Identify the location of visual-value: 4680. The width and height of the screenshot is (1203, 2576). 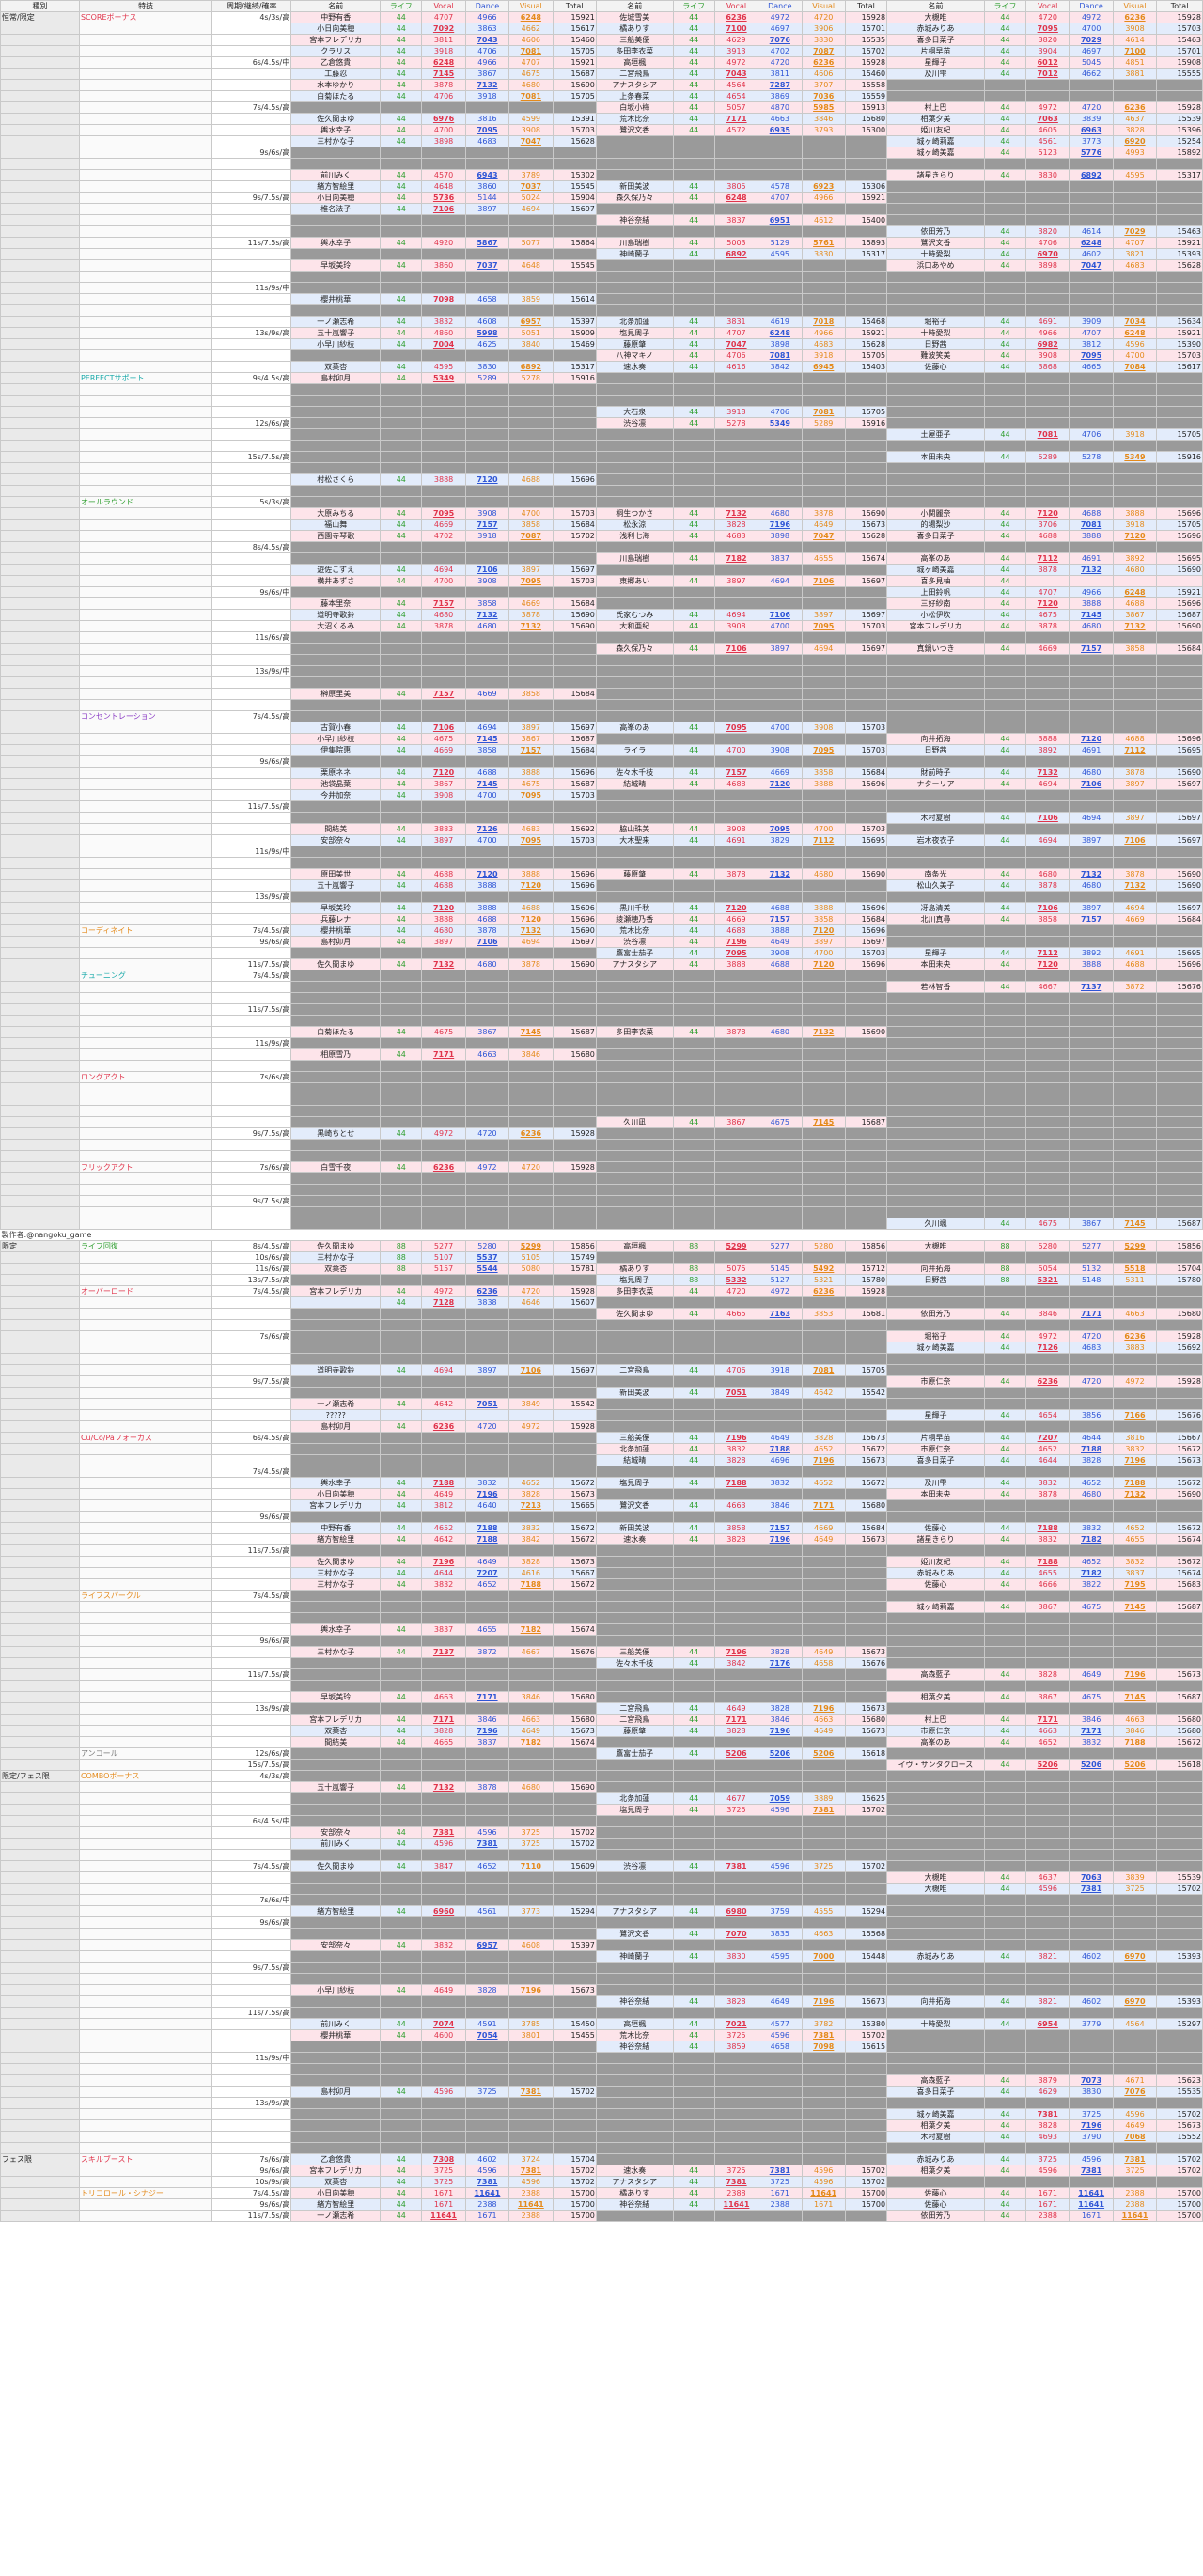
(531, 85).